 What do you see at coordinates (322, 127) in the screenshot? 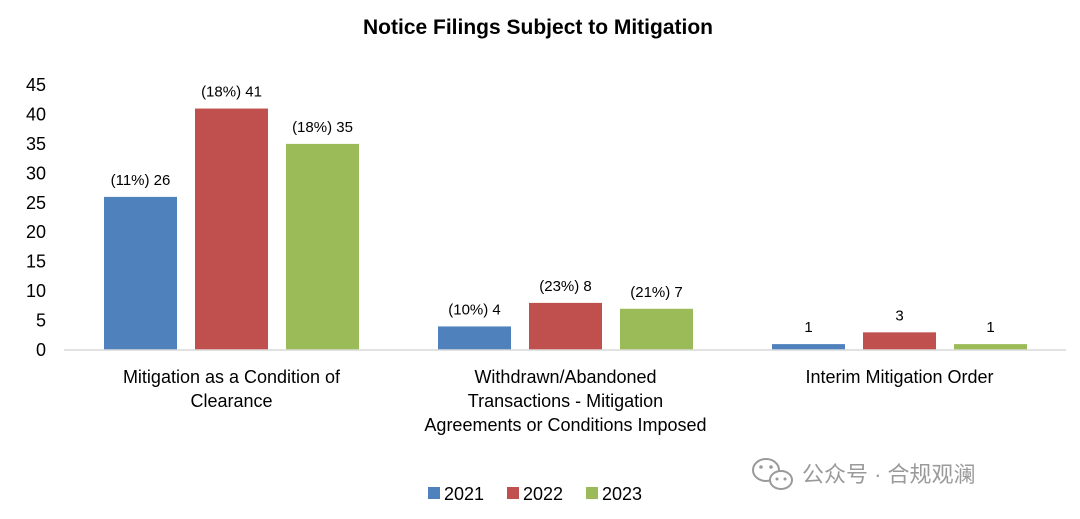
I see `data-label: (18%) 35` at bounding box center [322, 127].